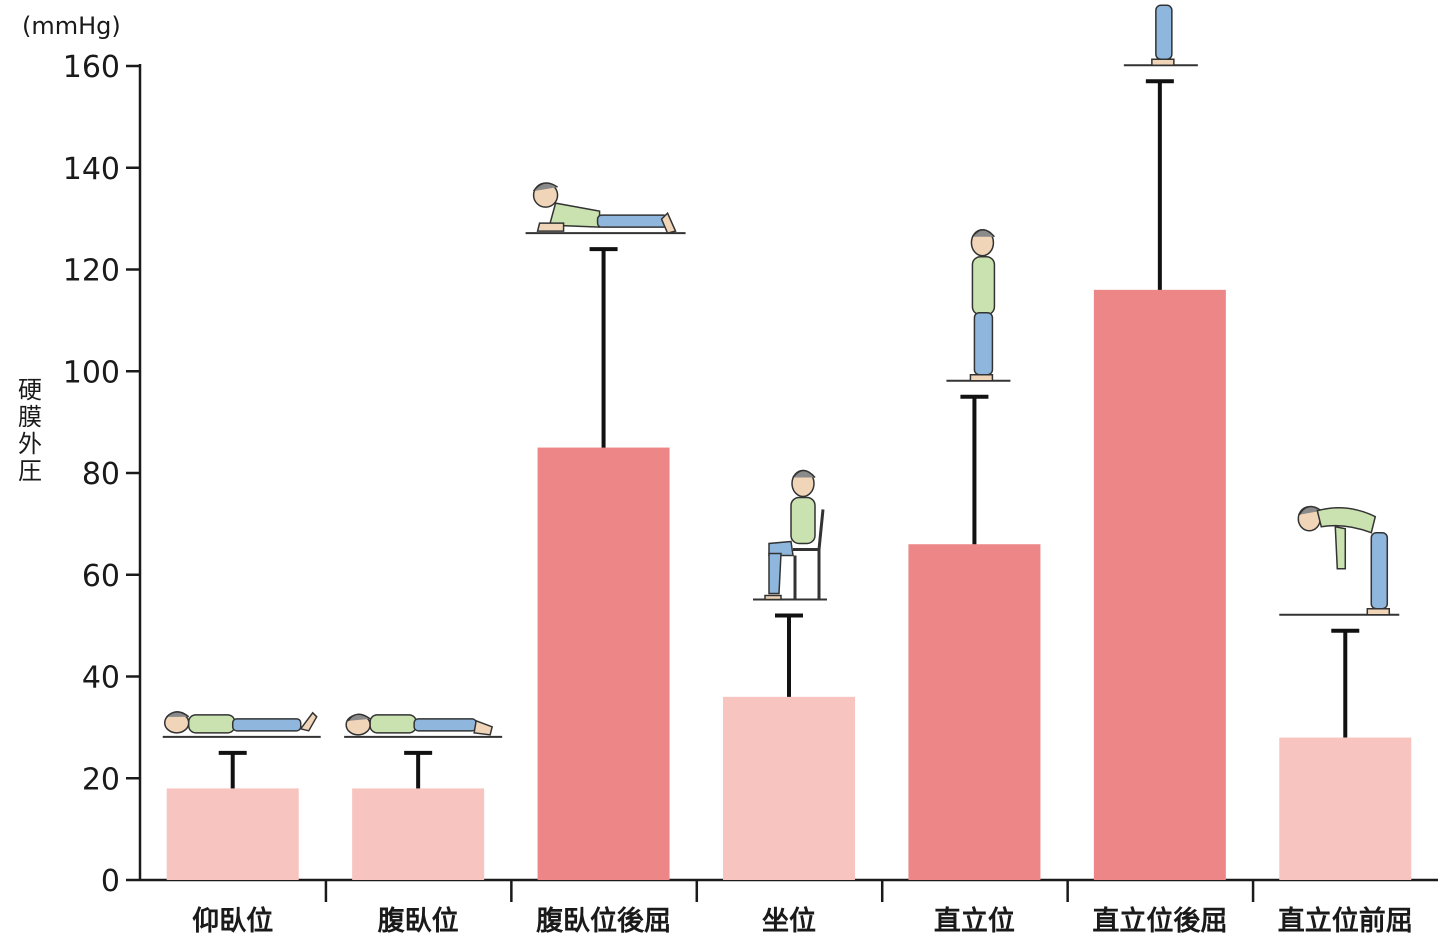  I want to click on y-tick-label: 60, so click(101, 576).